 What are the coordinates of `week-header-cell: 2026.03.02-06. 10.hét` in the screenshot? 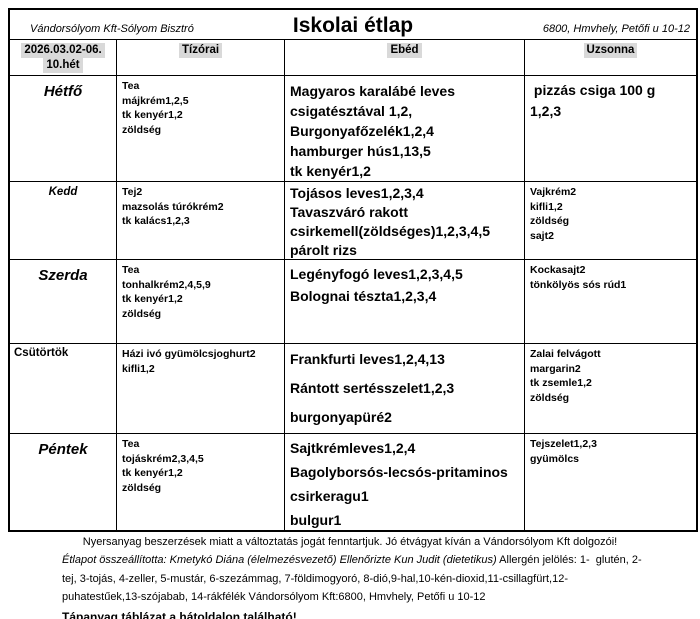 It's located at (63, 58).